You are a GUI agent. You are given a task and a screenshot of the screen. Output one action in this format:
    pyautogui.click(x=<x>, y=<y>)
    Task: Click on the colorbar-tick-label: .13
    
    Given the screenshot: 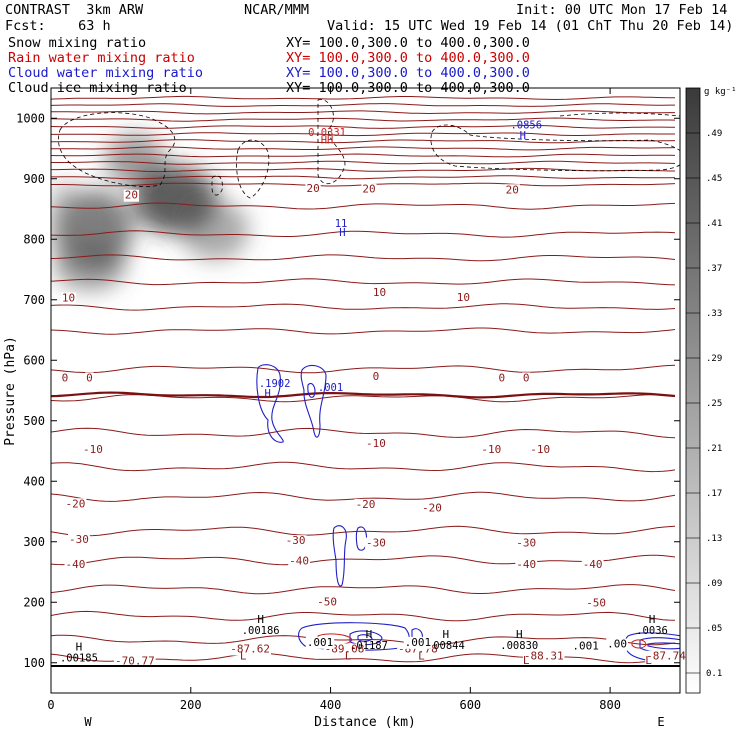 What is the action you would take?
    pyautogui.click(x=714, y=539)
    